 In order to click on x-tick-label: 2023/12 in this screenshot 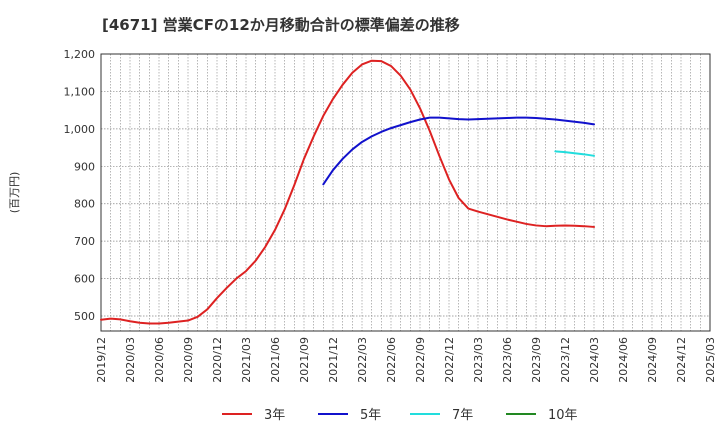, I will do `click(565, 360)`.